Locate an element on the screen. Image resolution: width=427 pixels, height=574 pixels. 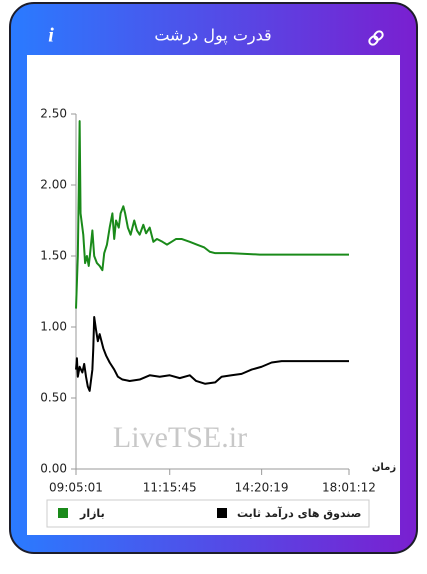
info-button: i is located at coordinates (51, 36).